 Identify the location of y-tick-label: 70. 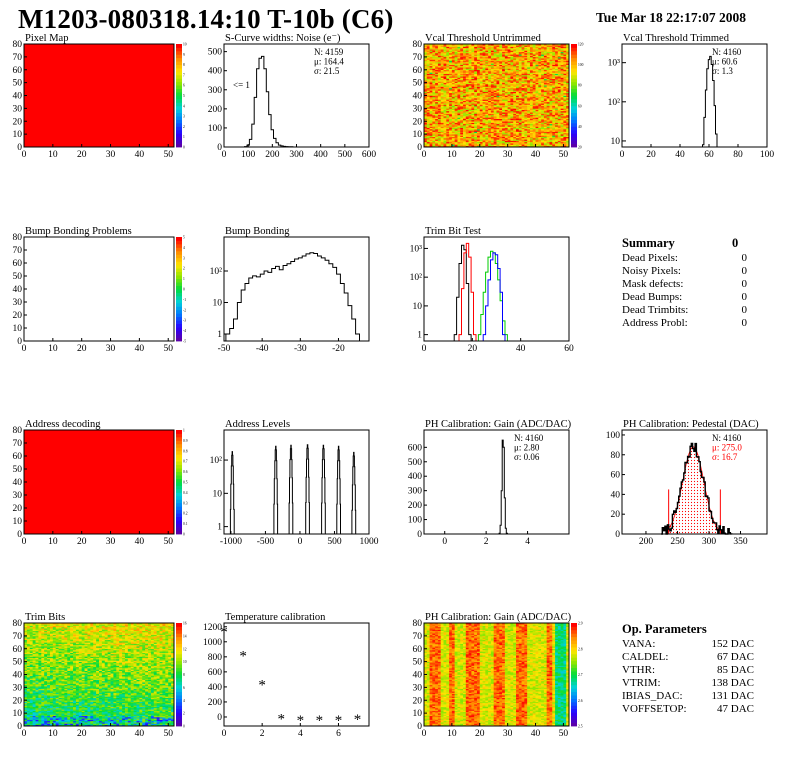
(418, 58).